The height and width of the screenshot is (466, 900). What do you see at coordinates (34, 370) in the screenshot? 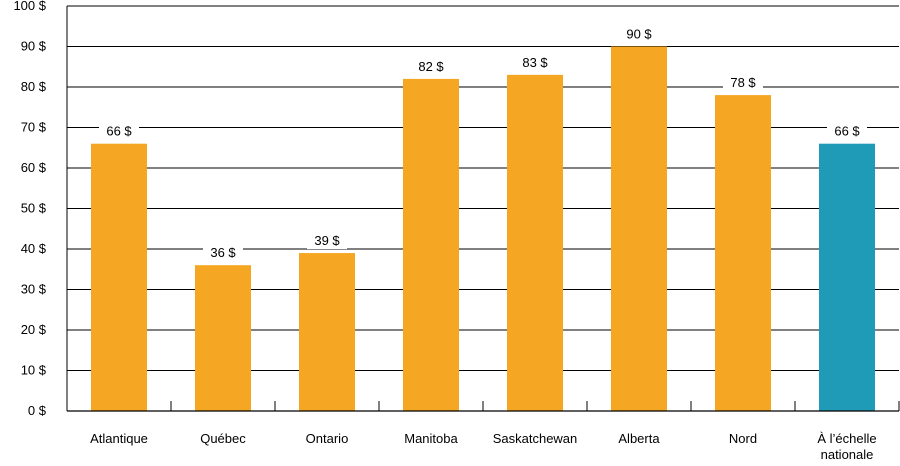
I see `y-tick-label: 10 $` at bounding box center [34, 370].